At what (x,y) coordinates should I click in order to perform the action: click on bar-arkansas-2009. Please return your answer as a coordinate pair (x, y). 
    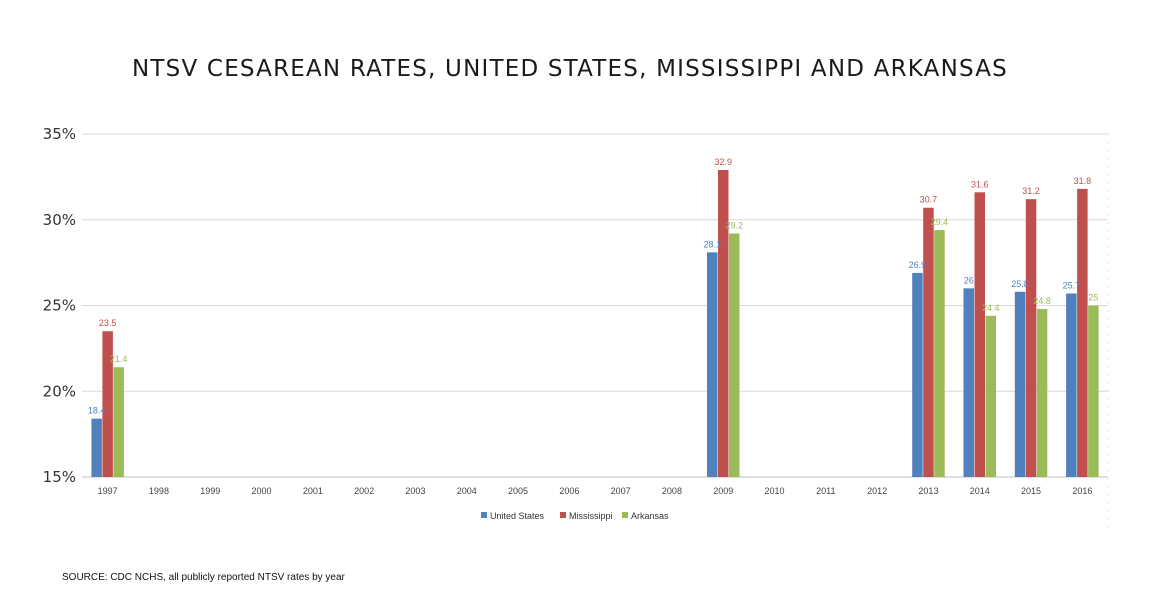
    Looking at the image, I should click on (734, 355).